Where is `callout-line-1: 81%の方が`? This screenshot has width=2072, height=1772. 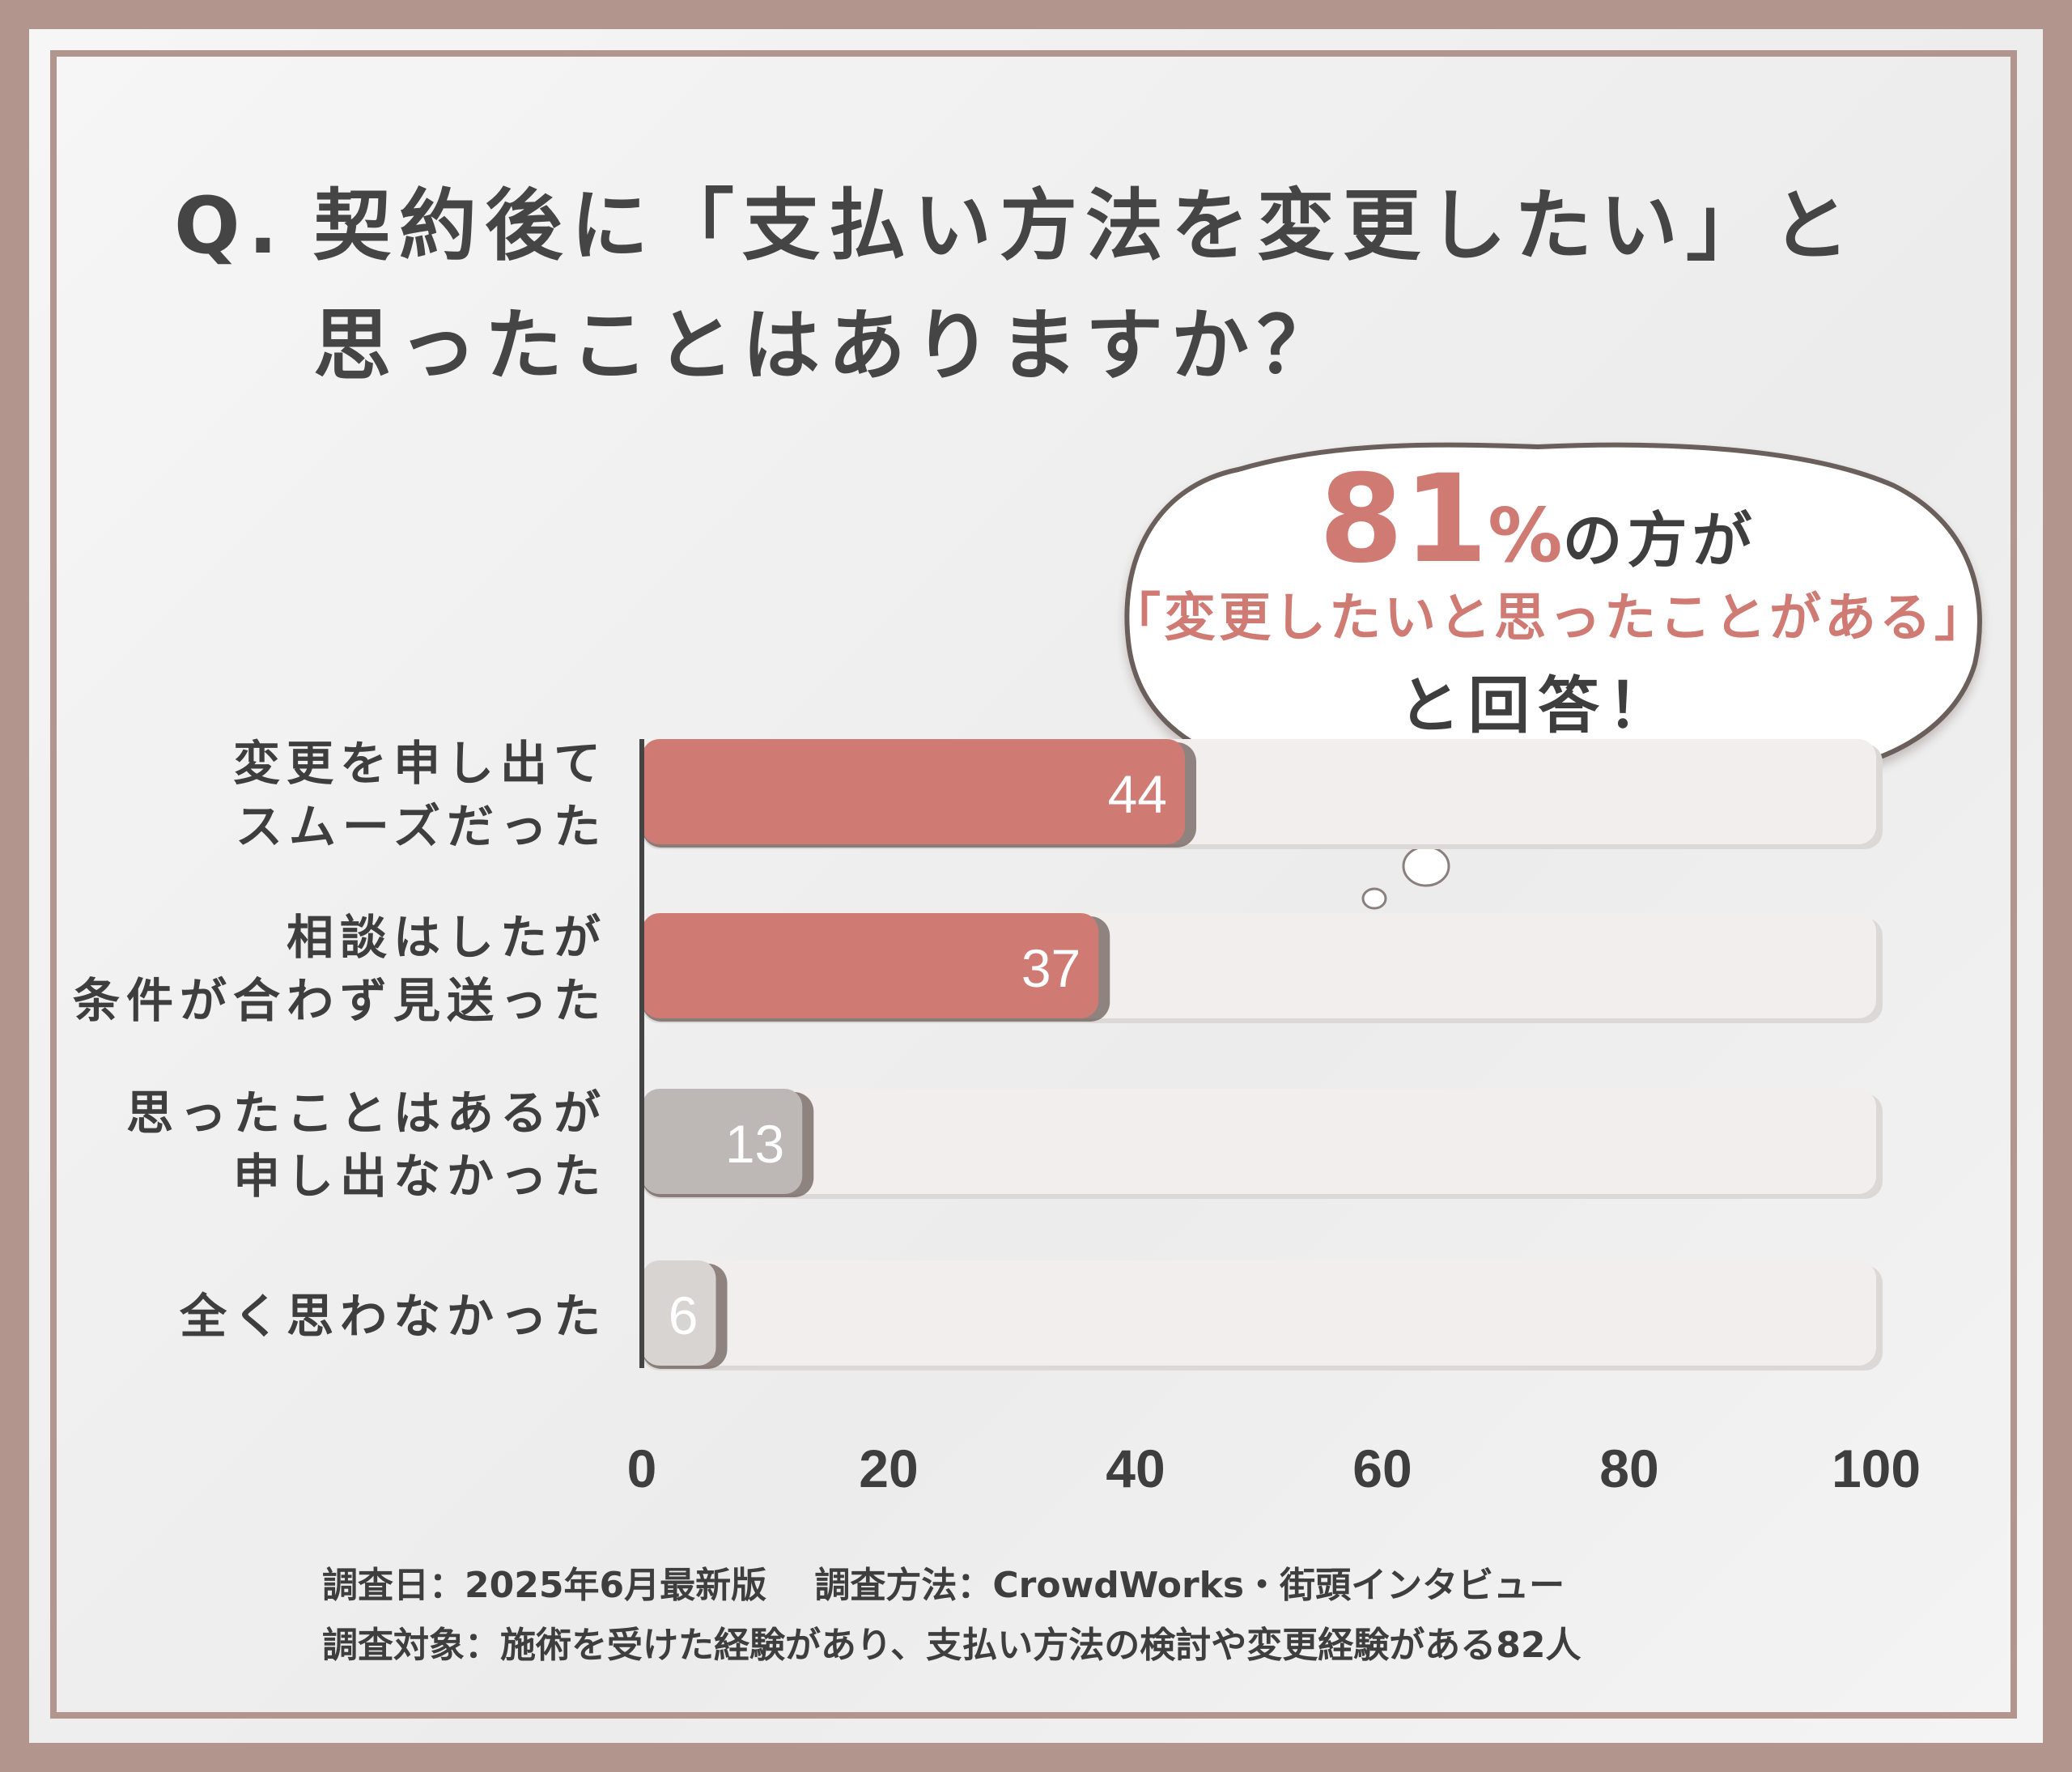 callout-line-1: 81%の方が is located at coordinates (1538, 520).